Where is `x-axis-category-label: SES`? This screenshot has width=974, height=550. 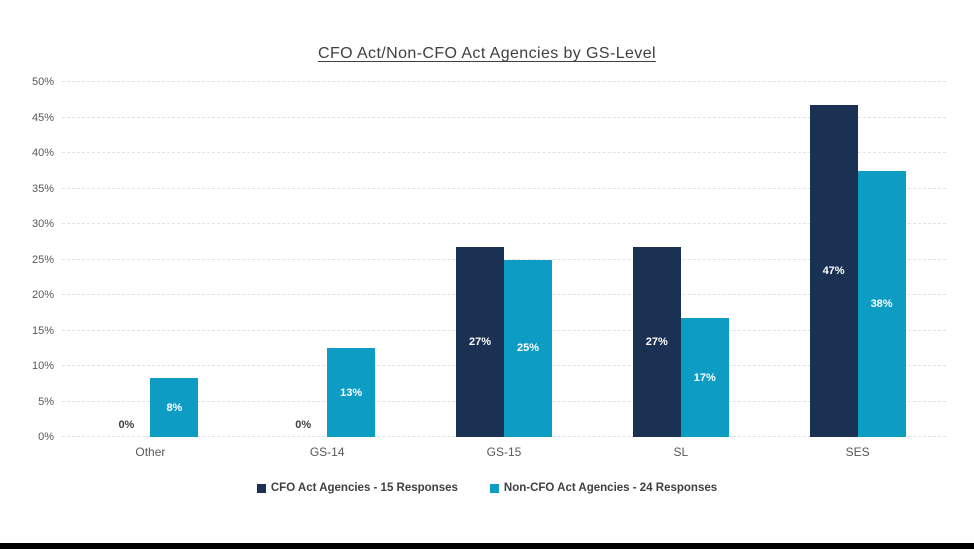
x-axis-category-label: SES is located at coordinates (857, 452).